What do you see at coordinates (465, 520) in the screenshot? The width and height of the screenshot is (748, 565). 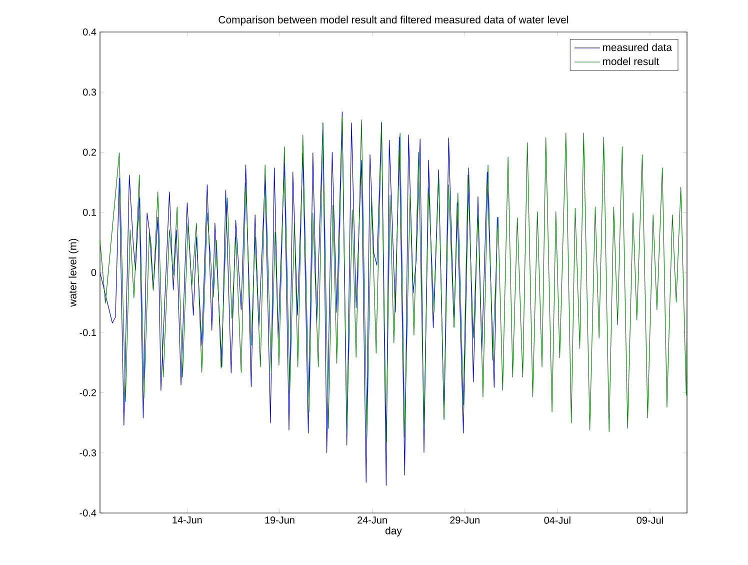 I see `x-tick-label: 29-Jun` at bounding box center [465, 520].